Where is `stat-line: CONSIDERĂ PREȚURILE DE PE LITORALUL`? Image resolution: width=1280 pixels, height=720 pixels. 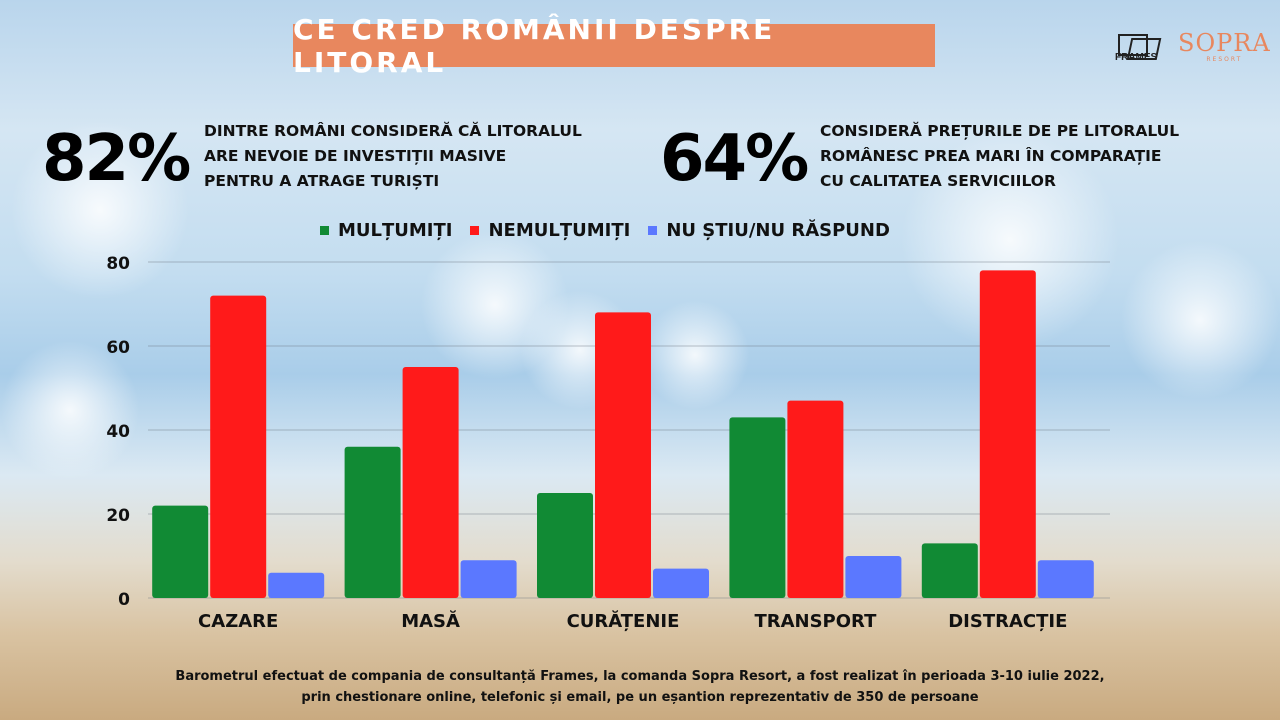
stat-line: CONSIDERĂ PREȚURILE DE PE LITORALUL is located at coordinates (1000, 131).